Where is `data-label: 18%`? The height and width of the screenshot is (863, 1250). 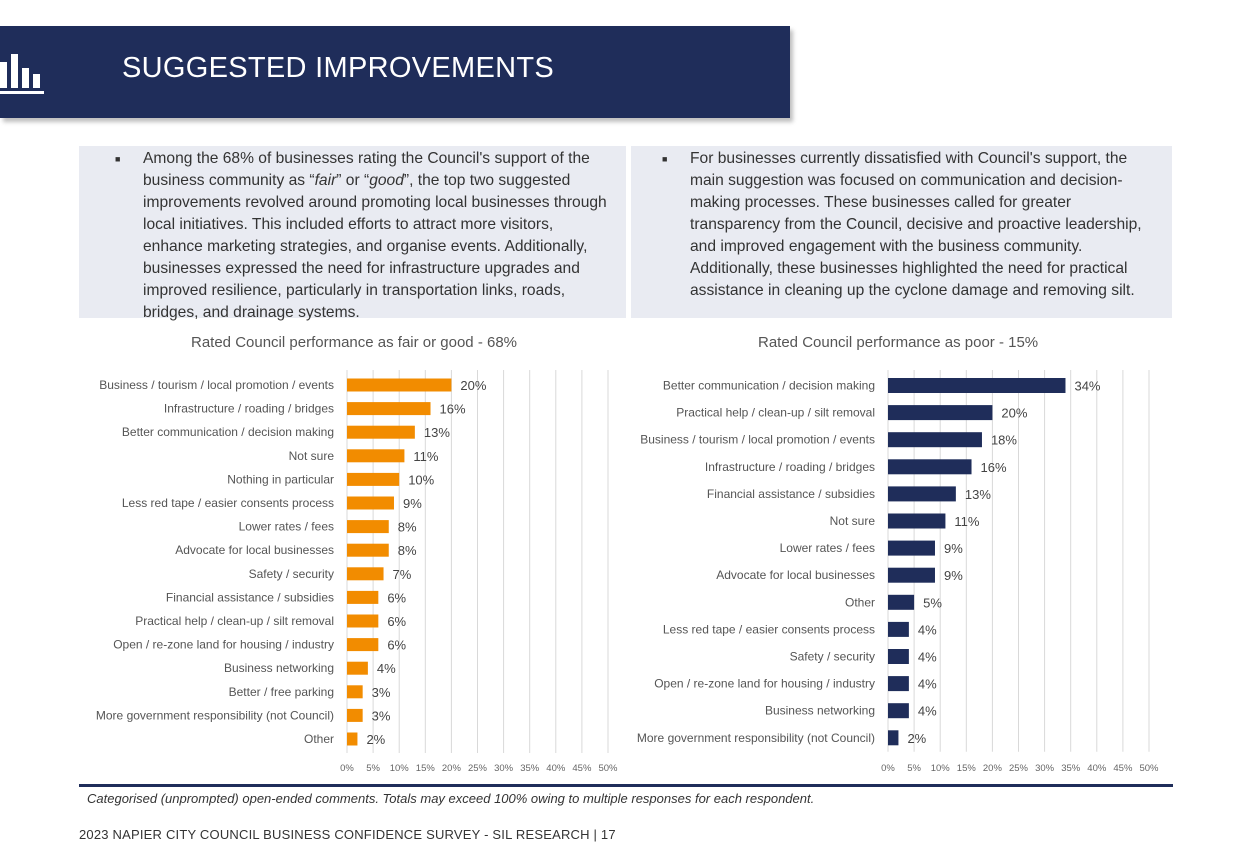 data-label: 18% is located at coordinates (1004, 440).